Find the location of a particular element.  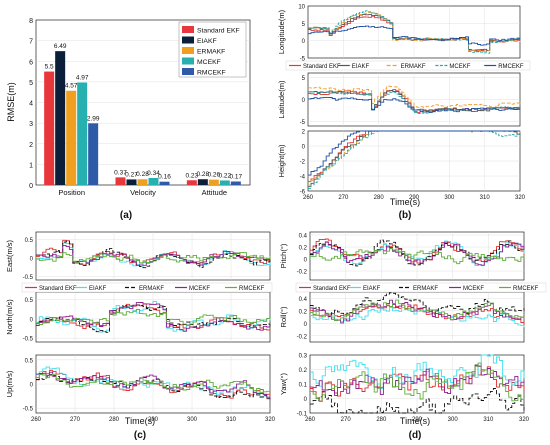

c-legend-box is located at coordinates (147, 287).